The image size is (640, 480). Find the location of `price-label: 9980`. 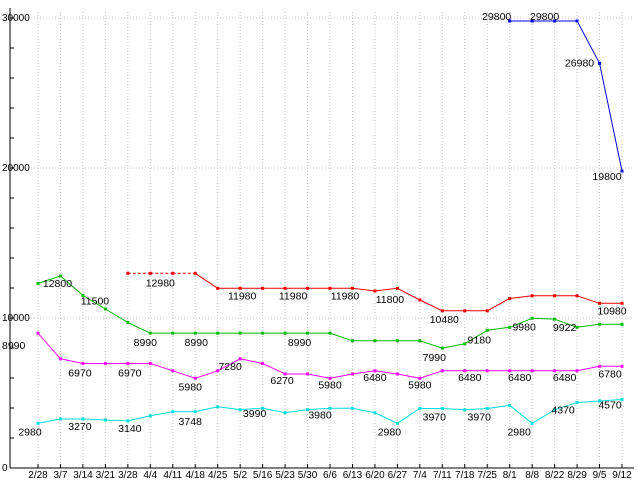

price-label: 9980 is located at coordinates (524, 327).